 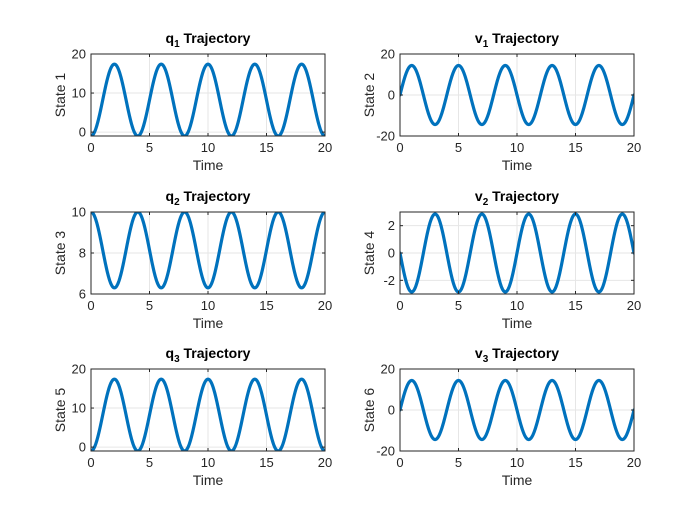 What do you see at coordinates (369, 410) in the screenshot?
I see `y-axis-label: State 6` at bounding box center [369, 410].